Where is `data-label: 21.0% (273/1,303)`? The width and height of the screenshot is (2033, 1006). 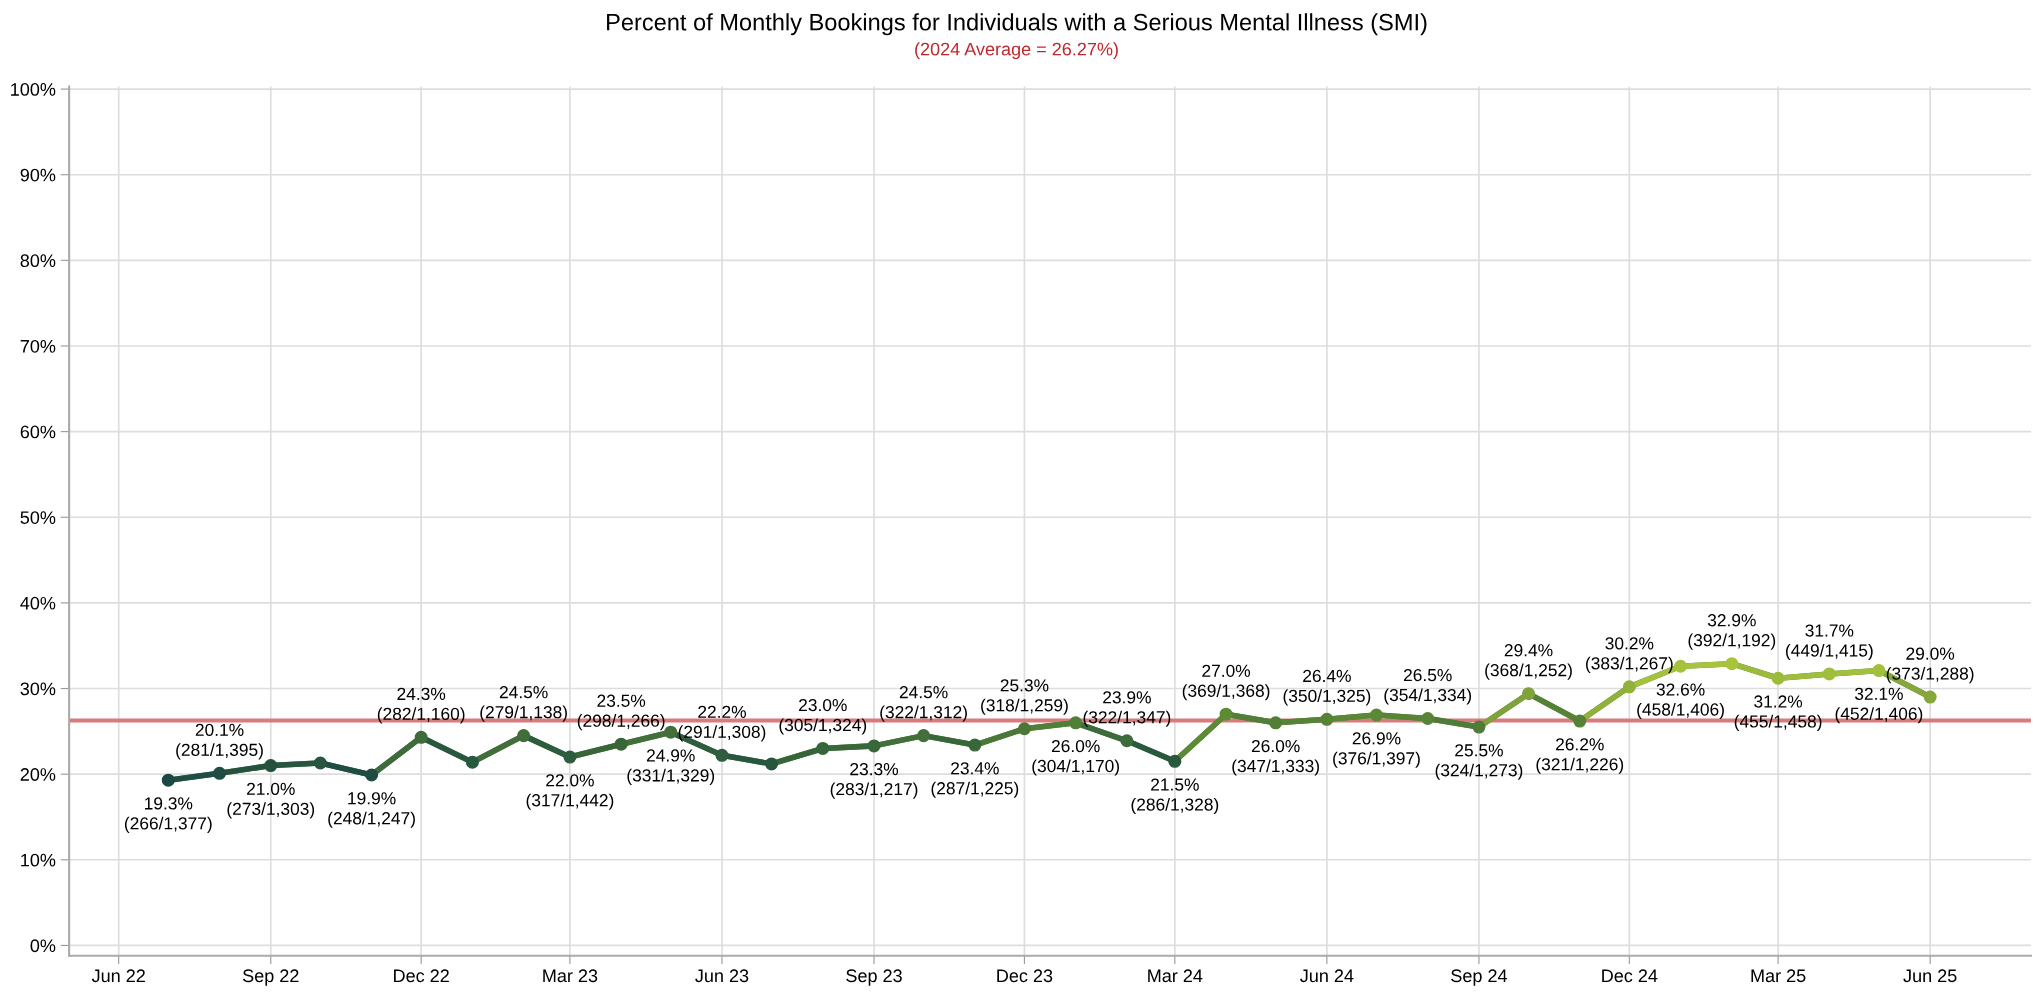
data-label: 21.0% (273/1,303) is located at coordinates (271, 800).